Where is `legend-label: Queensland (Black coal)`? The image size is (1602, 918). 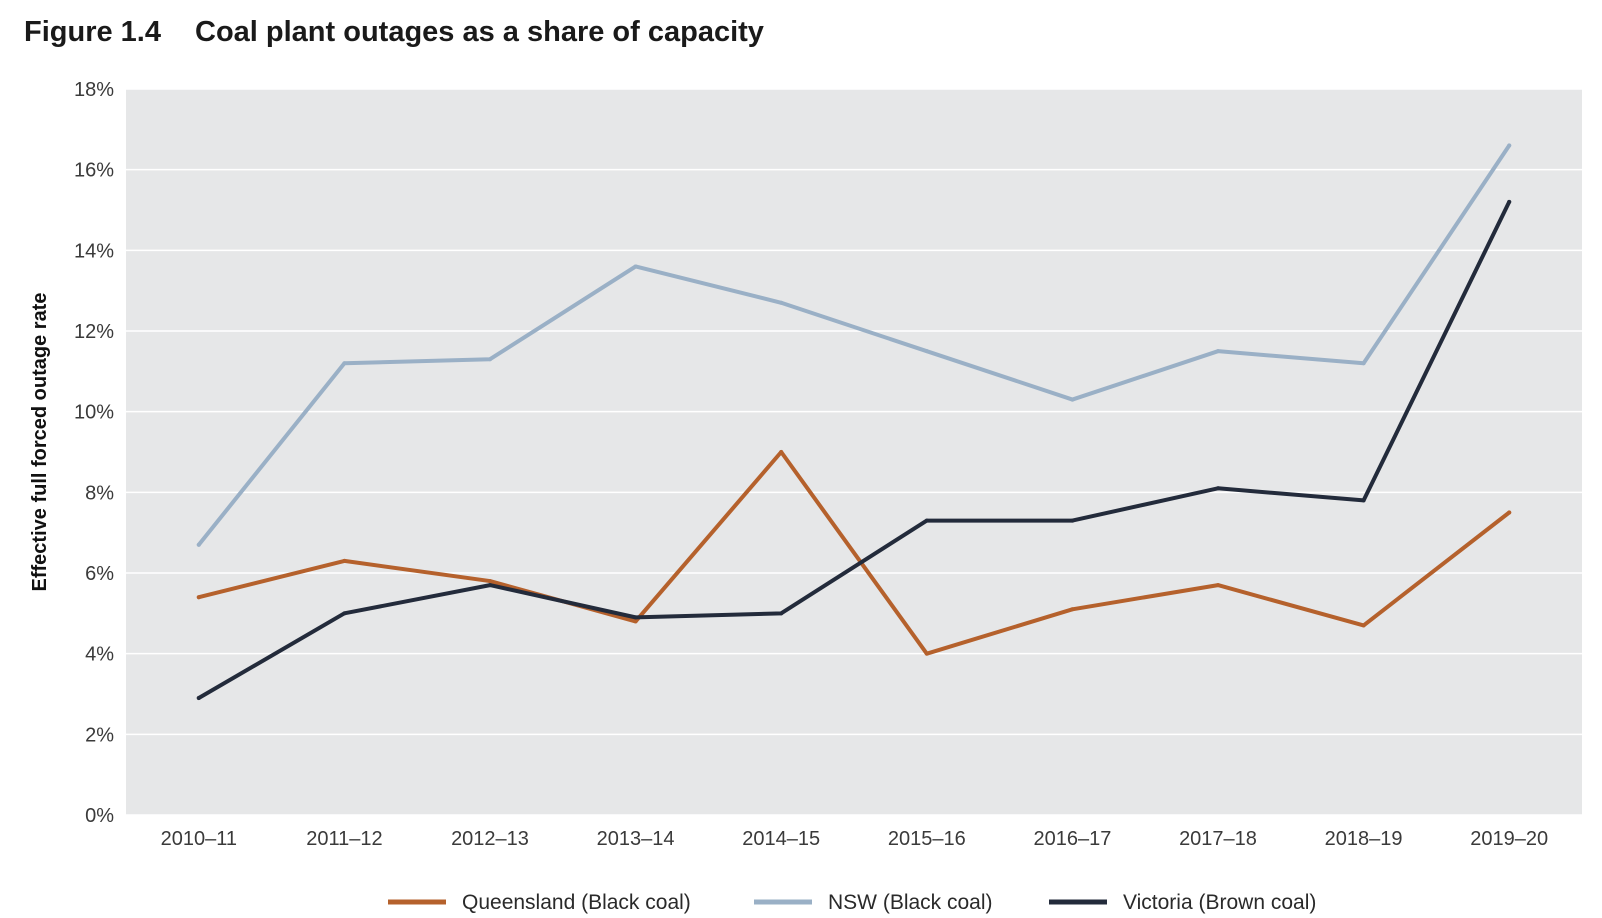 legend-label: Queensland (Black coal) is located at coordinates (576, 902).